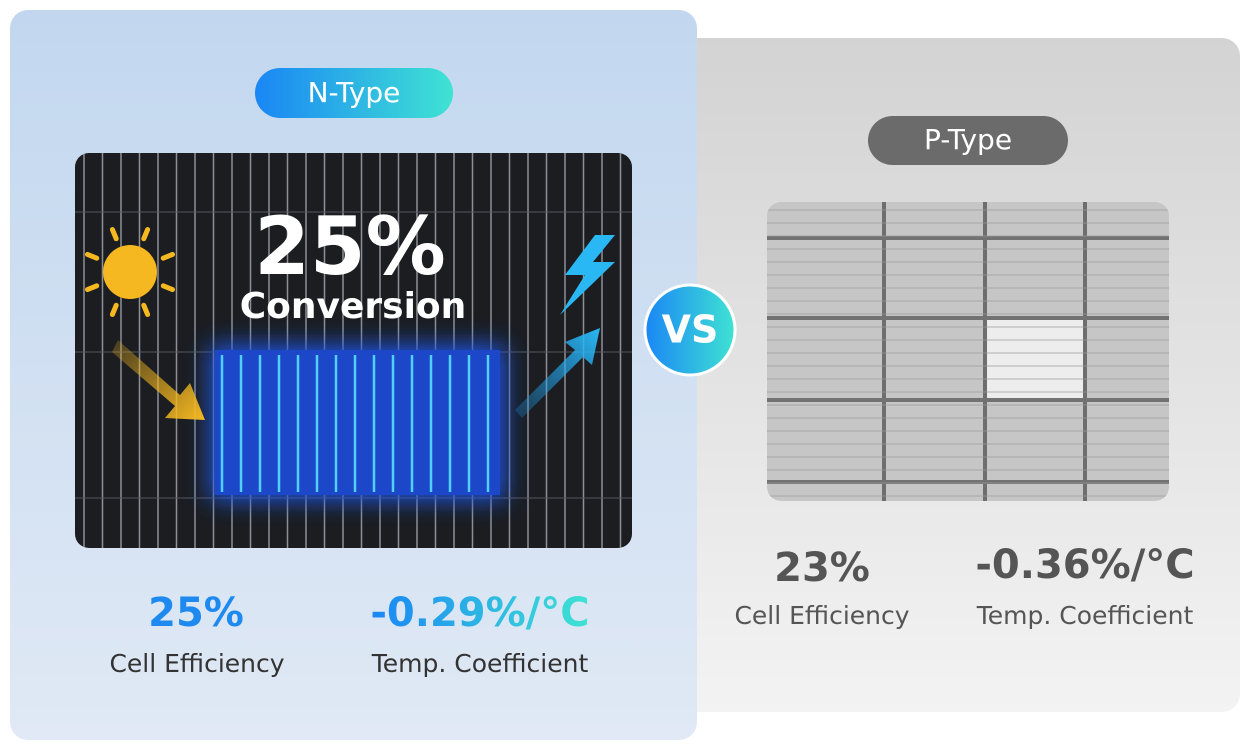 Image resolution: width=1250 pixels, height=750 pixels. What do you see at coordinates (479, 613) in the screenshot?
I see `stat-value: -0.29%/°C` at bounding box center [479, 613].